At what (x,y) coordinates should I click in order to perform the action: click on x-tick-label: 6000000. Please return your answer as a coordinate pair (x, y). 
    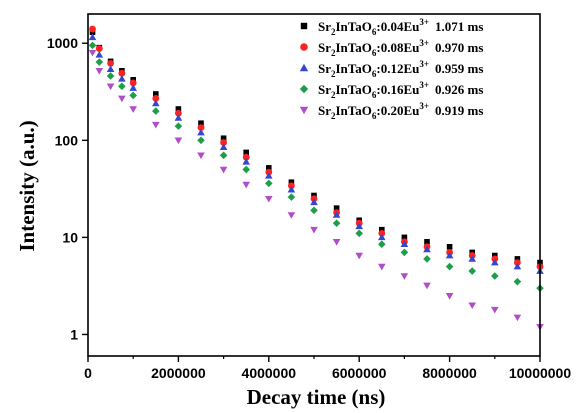
    Looking at the image, I should click on (359, 373).